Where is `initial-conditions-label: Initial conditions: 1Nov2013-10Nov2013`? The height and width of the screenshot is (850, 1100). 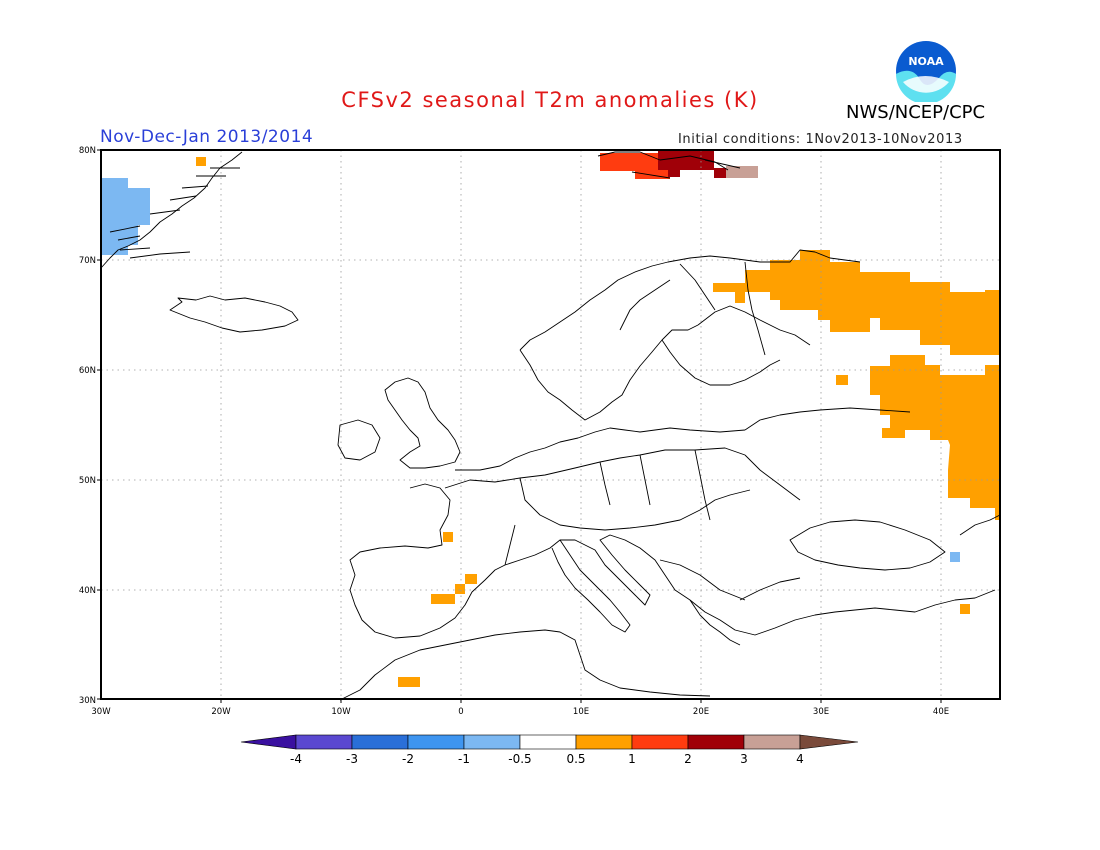
initial-conditions-label: Initial conditions: 1Nov2013-10Nov2013 is located at coordinates (820, 139).